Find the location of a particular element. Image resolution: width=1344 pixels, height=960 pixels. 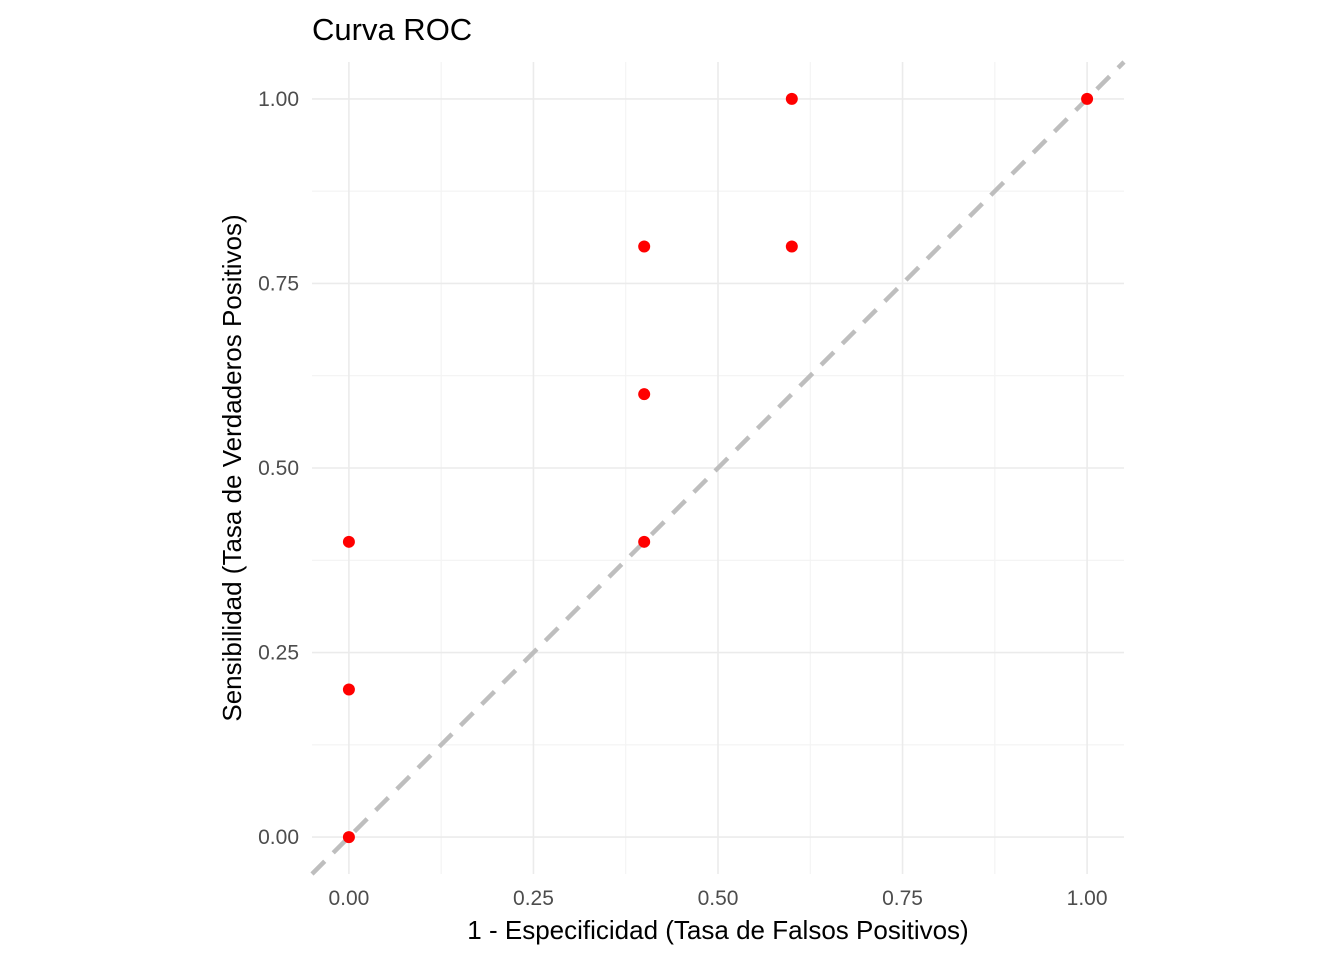

y-tick-label: 0.75 is located at coordinates (278, 283).